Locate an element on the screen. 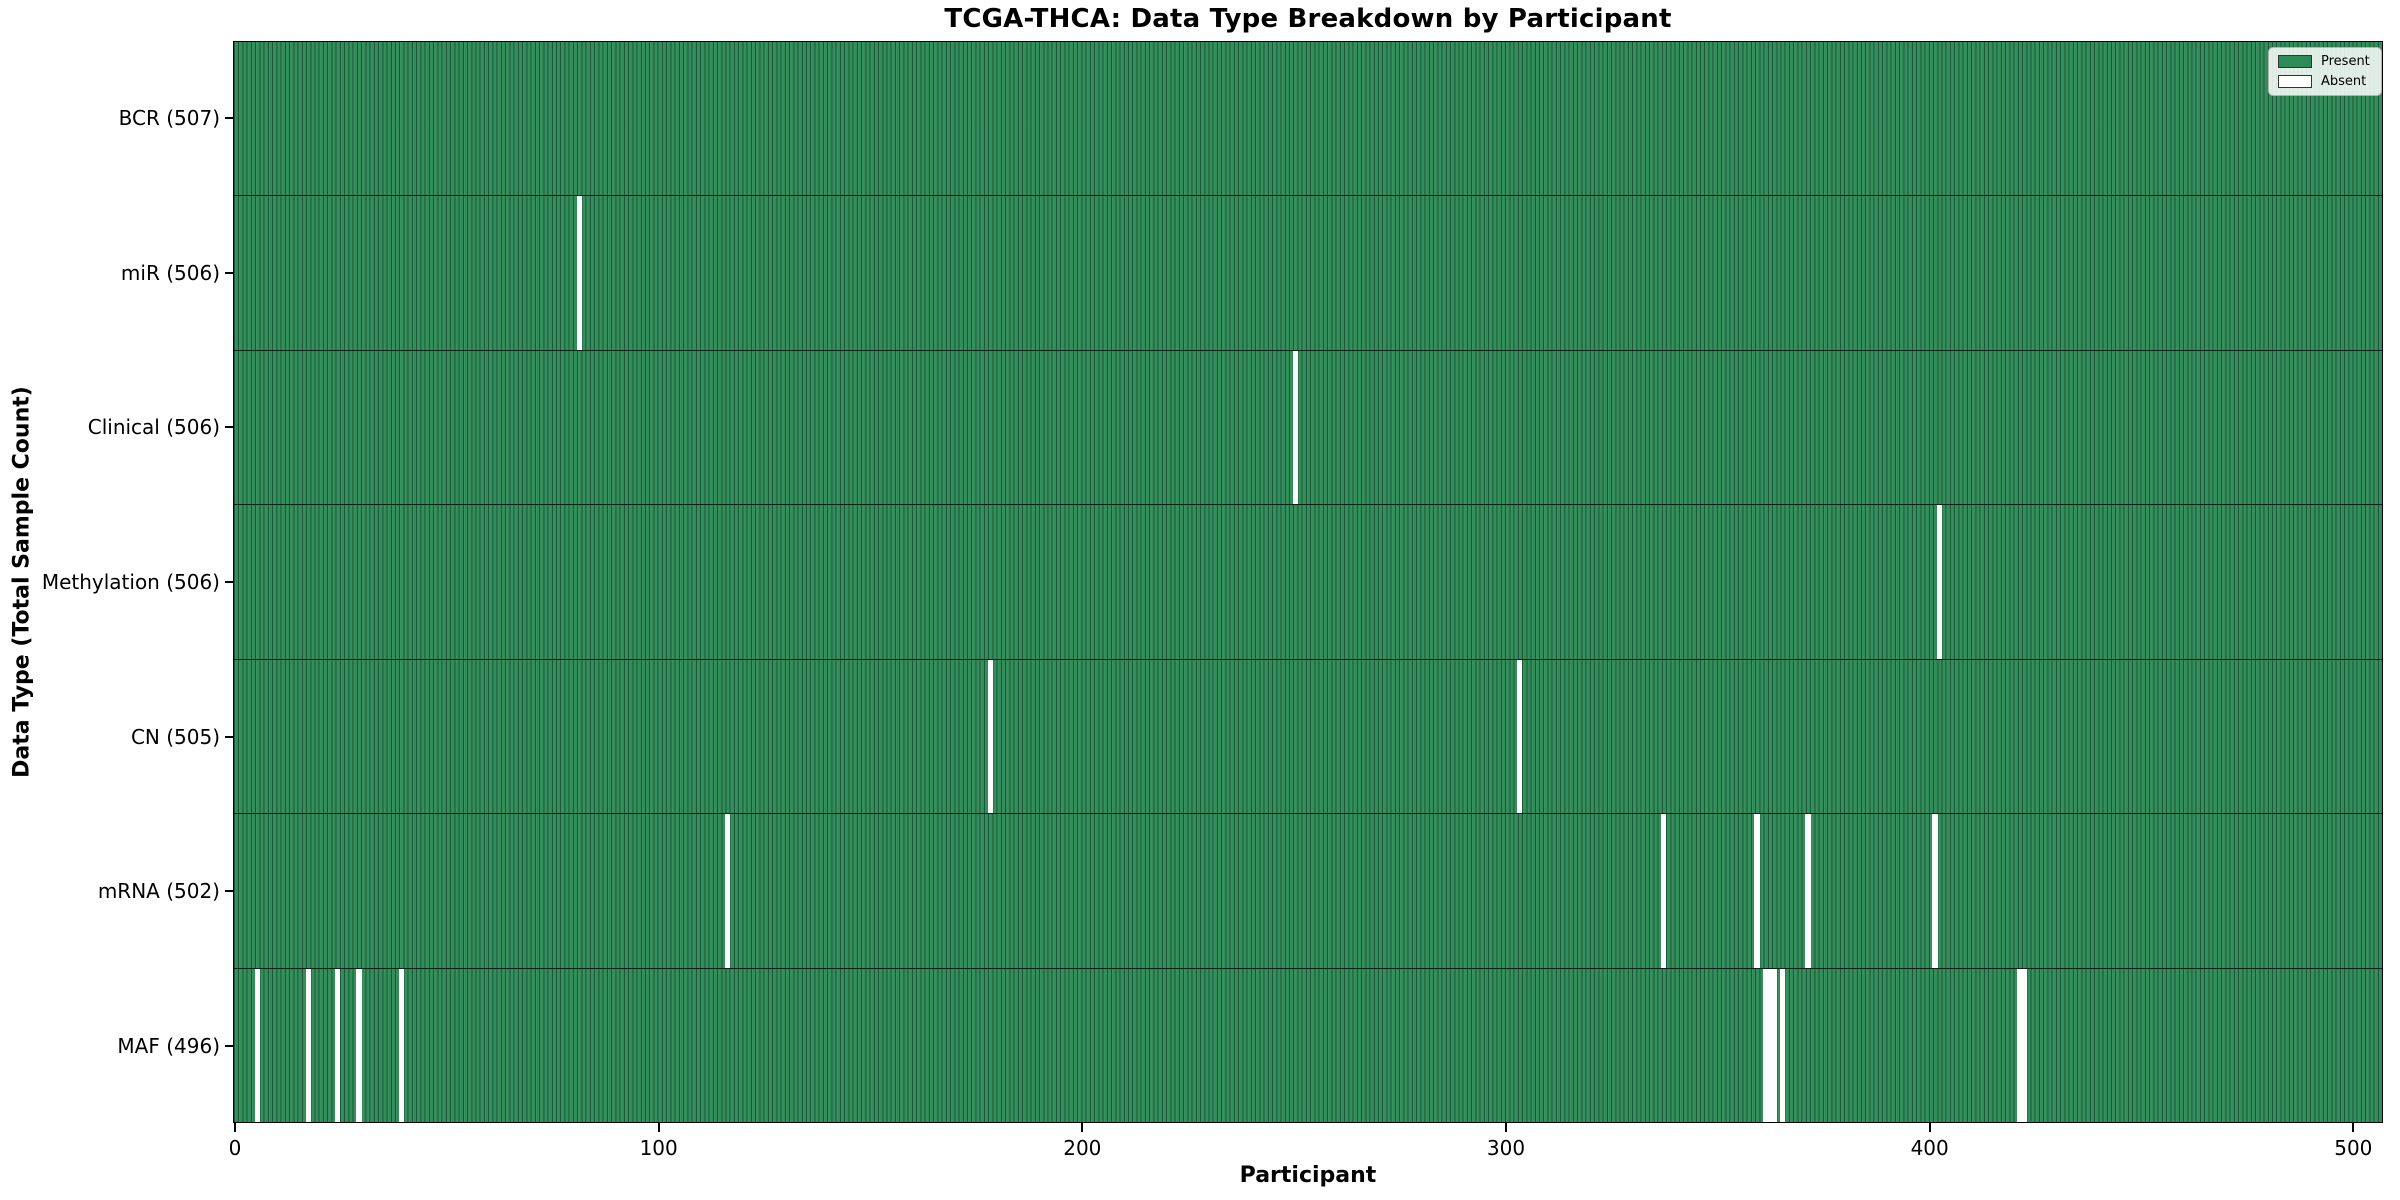 Image resolution: width=2400 pixels, height=1200 pixels. legend-absent-swatch is located at coordinates (2295, 81).